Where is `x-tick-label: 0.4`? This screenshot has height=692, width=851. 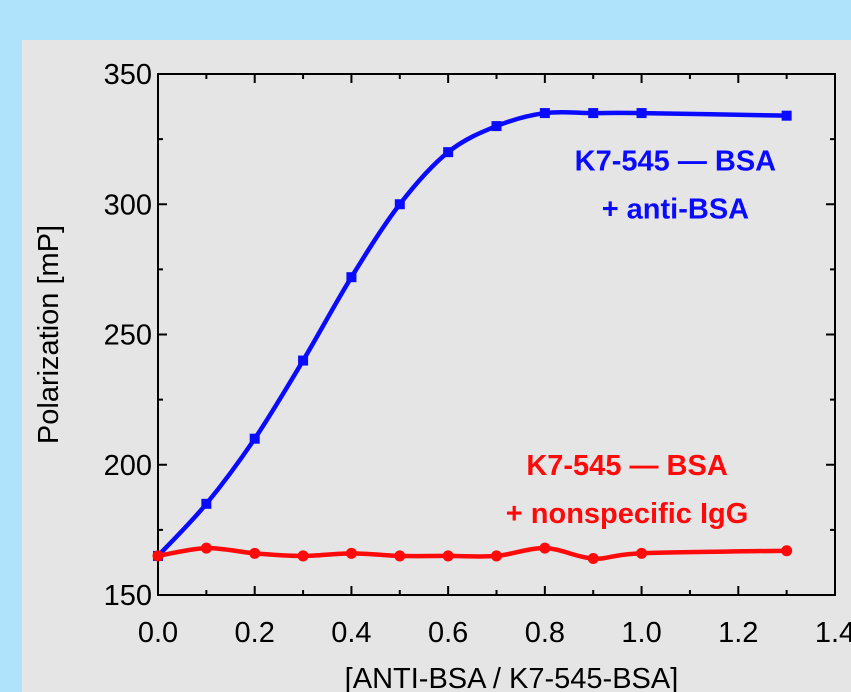
x-tick-label: 0.4 is located at coordinates (351, 633).